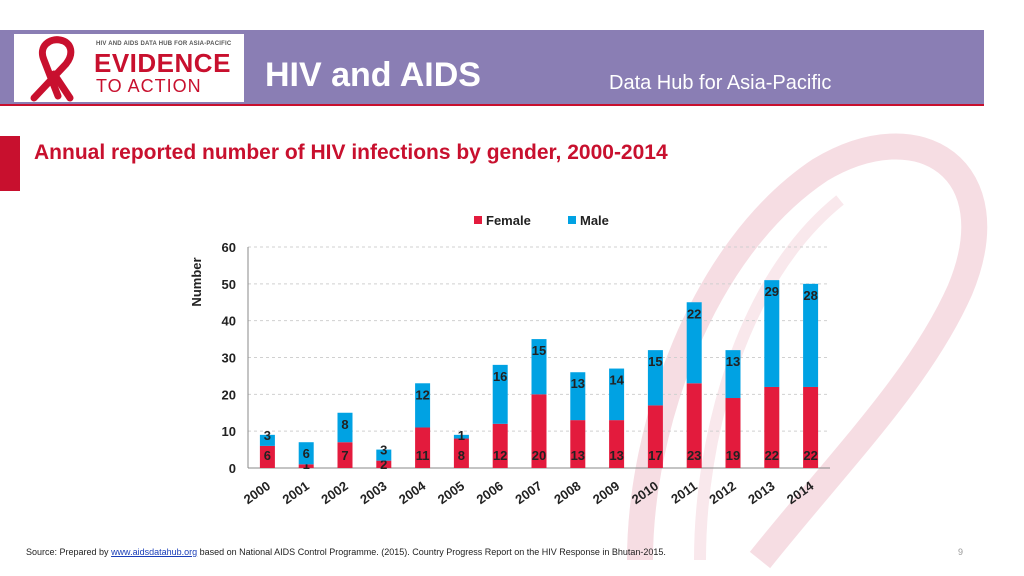 This screenshot has width=1024, height=576. What do you see at coordinates (722, 492) in the screenshot?
I see `x-tick-label: 2012` at bounding box center [722, 492].